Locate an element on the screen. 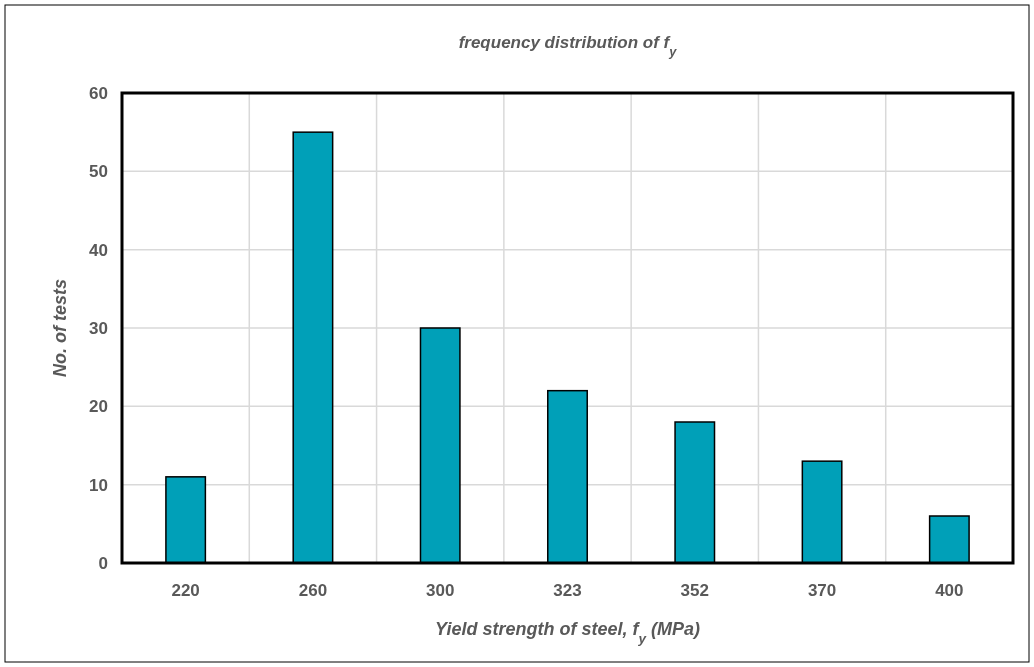 Image resolution: width=1034 pixels, height=667 pixels. x-tick-label: 400 is located at coordinates (949, 590).